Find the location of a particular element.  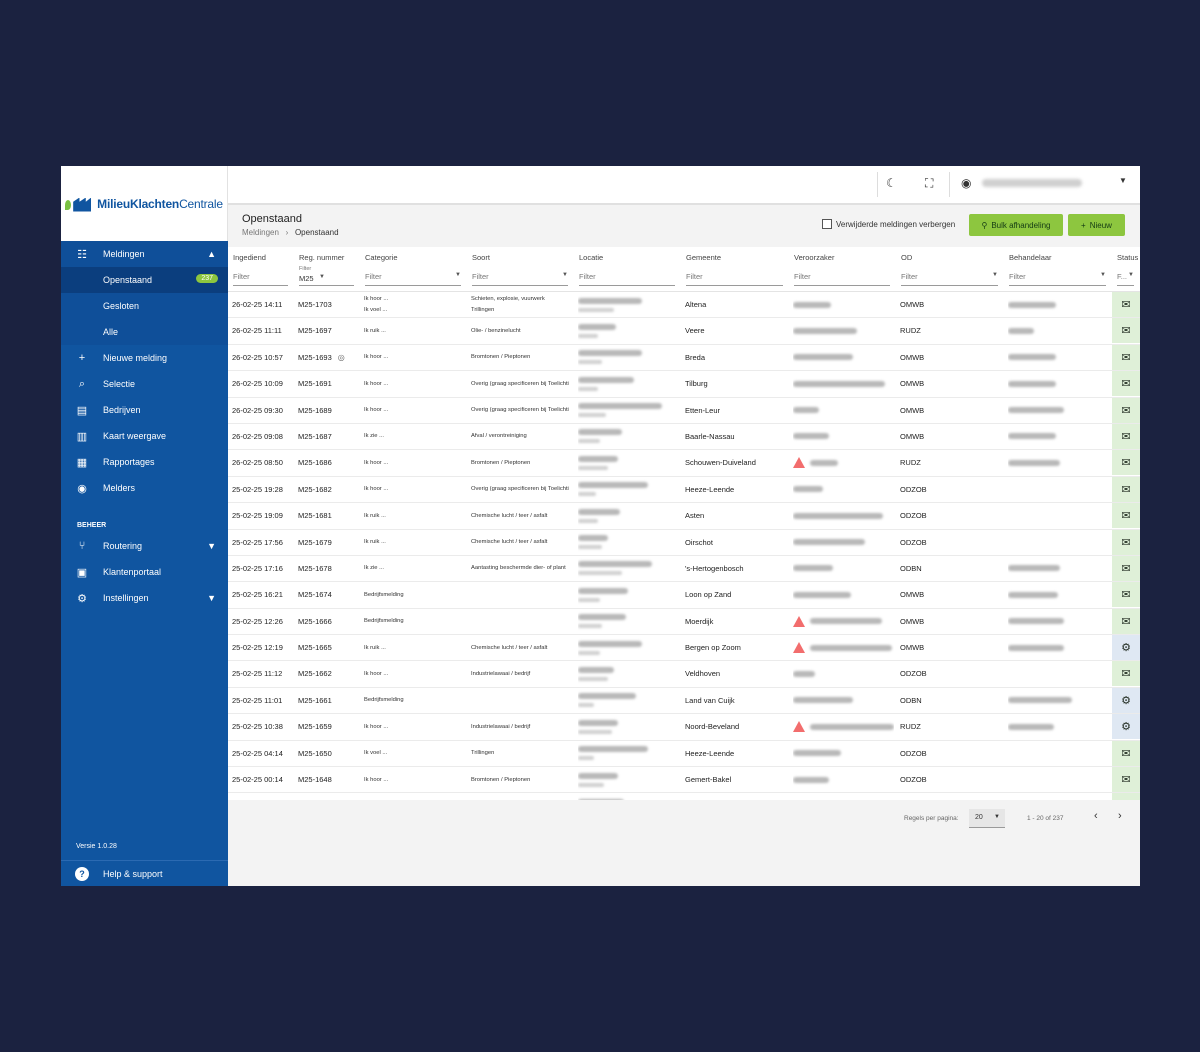

column-header-locatie: Locatie Filter is located at coordinates (627, 269).